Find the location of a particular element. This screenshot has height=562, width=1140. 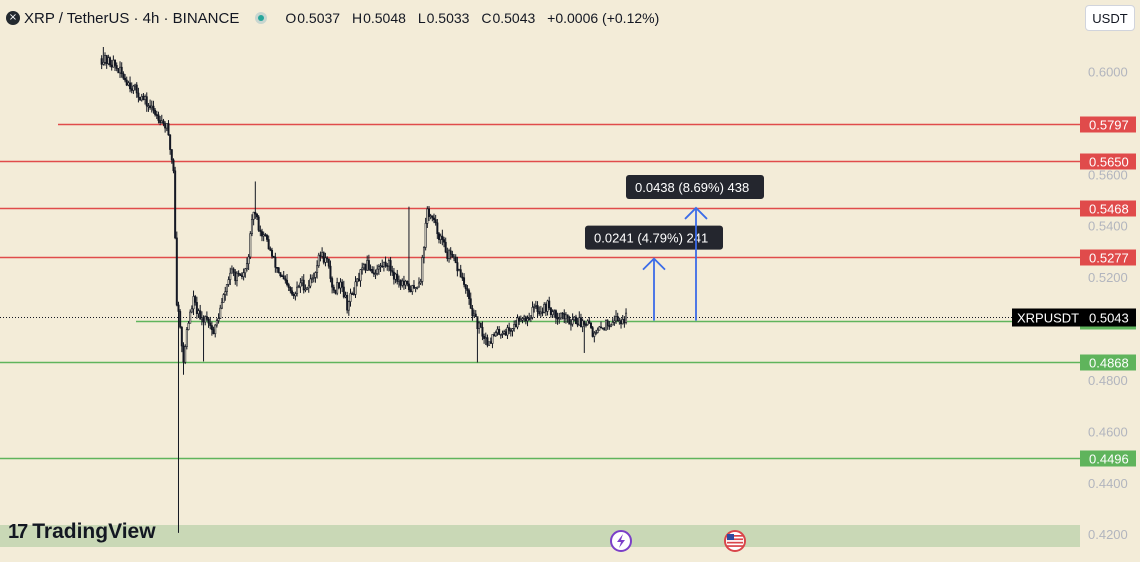

symbol-title: XRP / TetherUS · 4h · BINANCE is located at coordinates (132, 18).